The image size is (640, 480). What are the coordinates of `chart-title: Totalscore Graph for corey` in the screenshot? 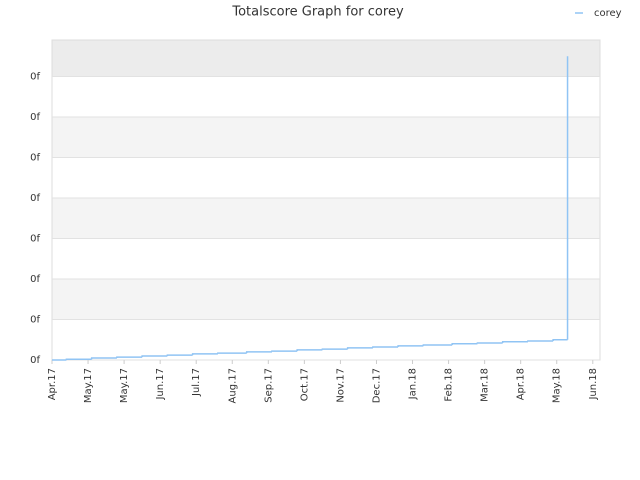 It's located at (317, 12).